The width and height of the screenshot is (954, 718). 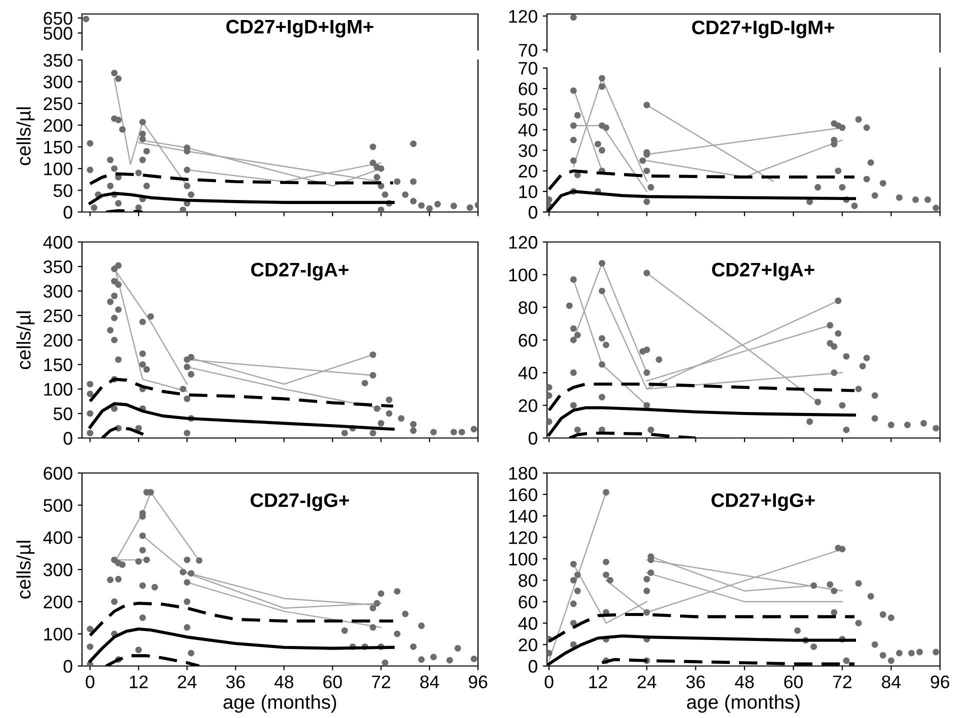 What do you see at coordinates (523, 516) in the screenshot?
I see `y-tick-label: 140` at bounding box center [523, 516].